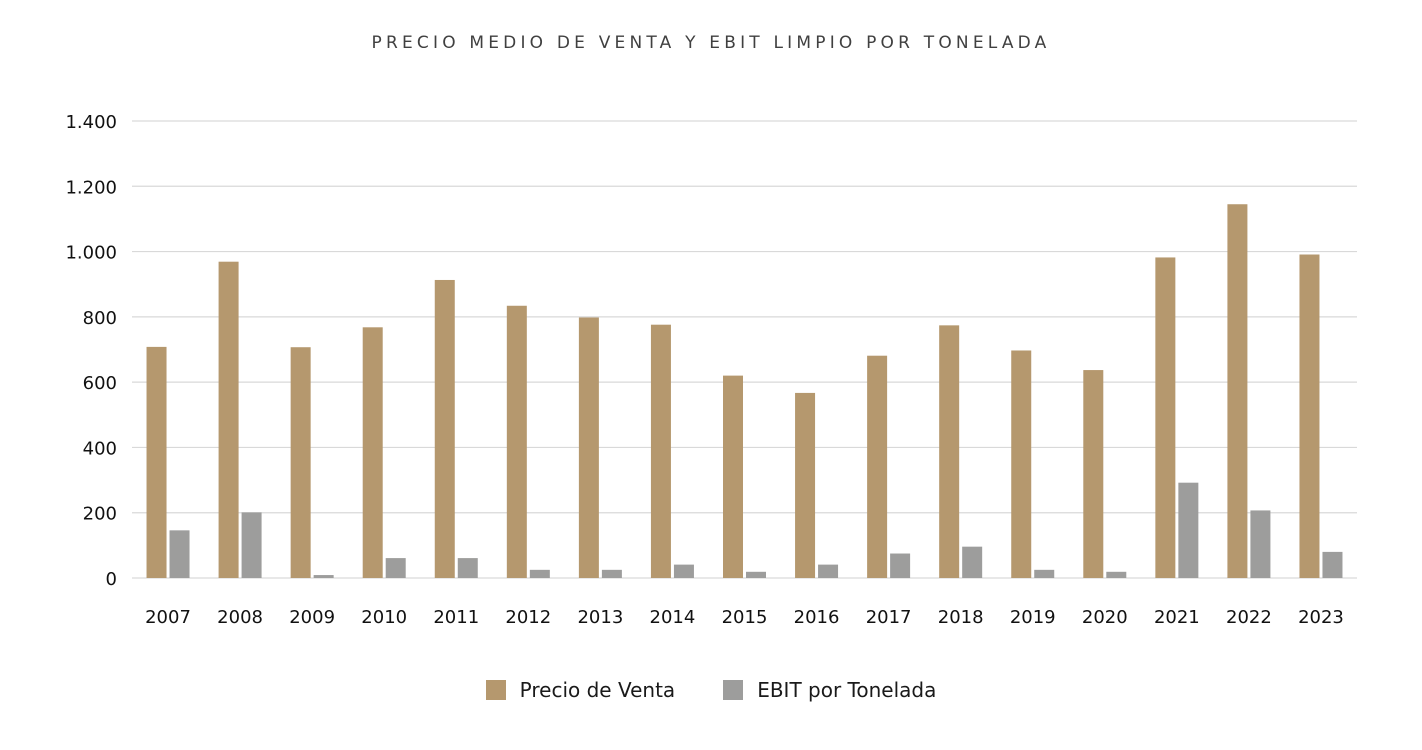  What do you see at coordinates (733, 690) in the screenshot?
I see `legend-swatch-ebit` at bounding box center [733, 690].